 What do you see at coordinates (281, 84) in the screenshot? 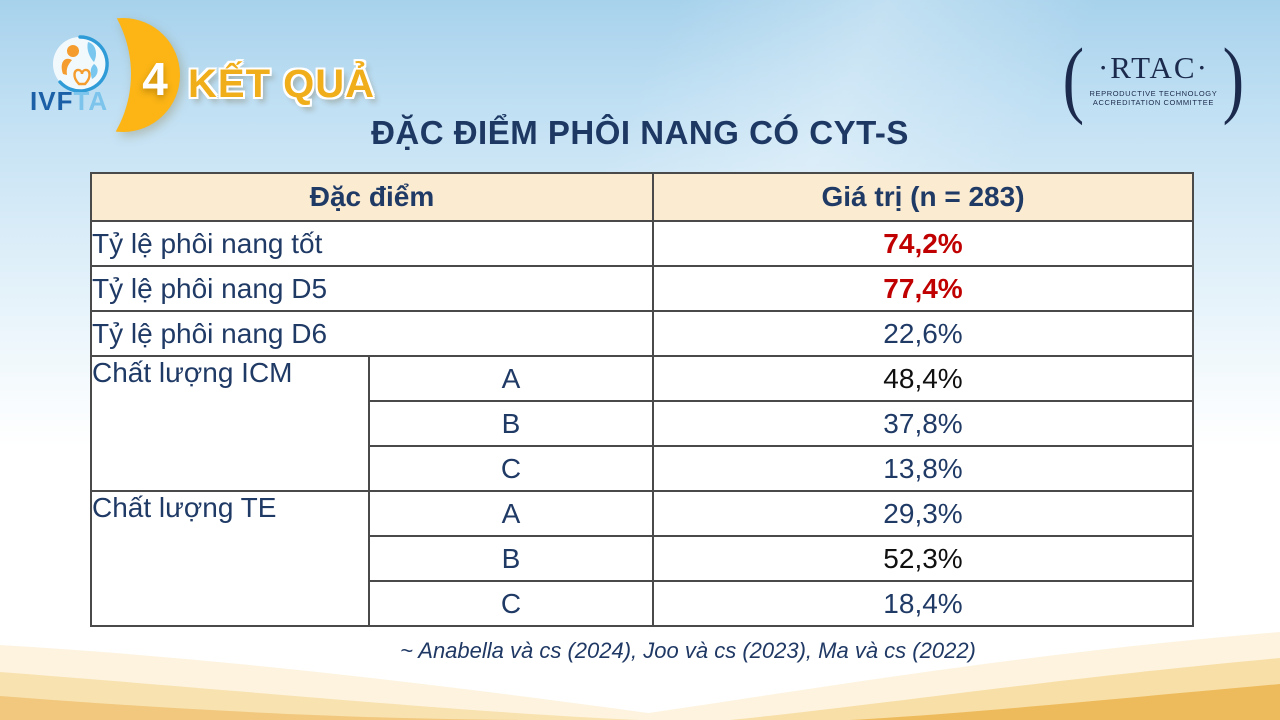
I see `section-title: KẾT QUẢ` at bounding box center [281, 84].